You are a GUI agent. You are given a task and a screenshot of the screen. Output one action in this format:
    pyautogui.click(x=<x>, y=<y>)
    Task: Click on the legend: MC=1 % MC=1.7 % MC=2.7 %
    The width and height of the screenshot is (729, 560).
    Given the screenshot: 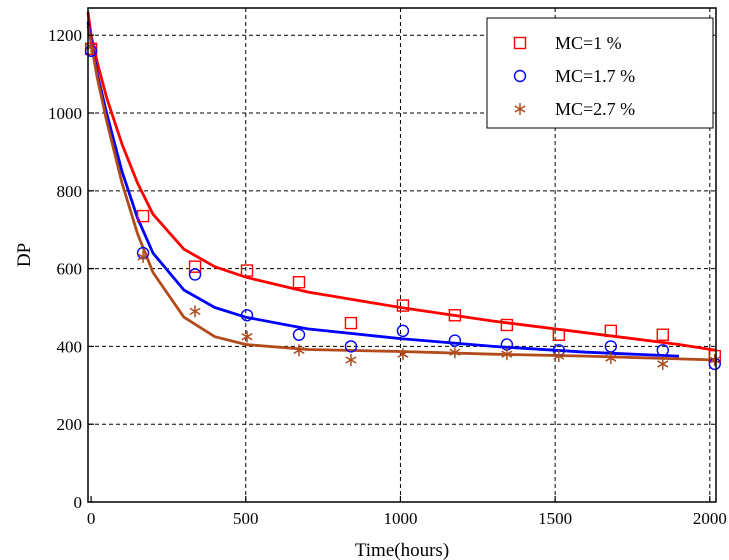 What is the action you would take?
    pyautogui.click(x=600, y=73)
    